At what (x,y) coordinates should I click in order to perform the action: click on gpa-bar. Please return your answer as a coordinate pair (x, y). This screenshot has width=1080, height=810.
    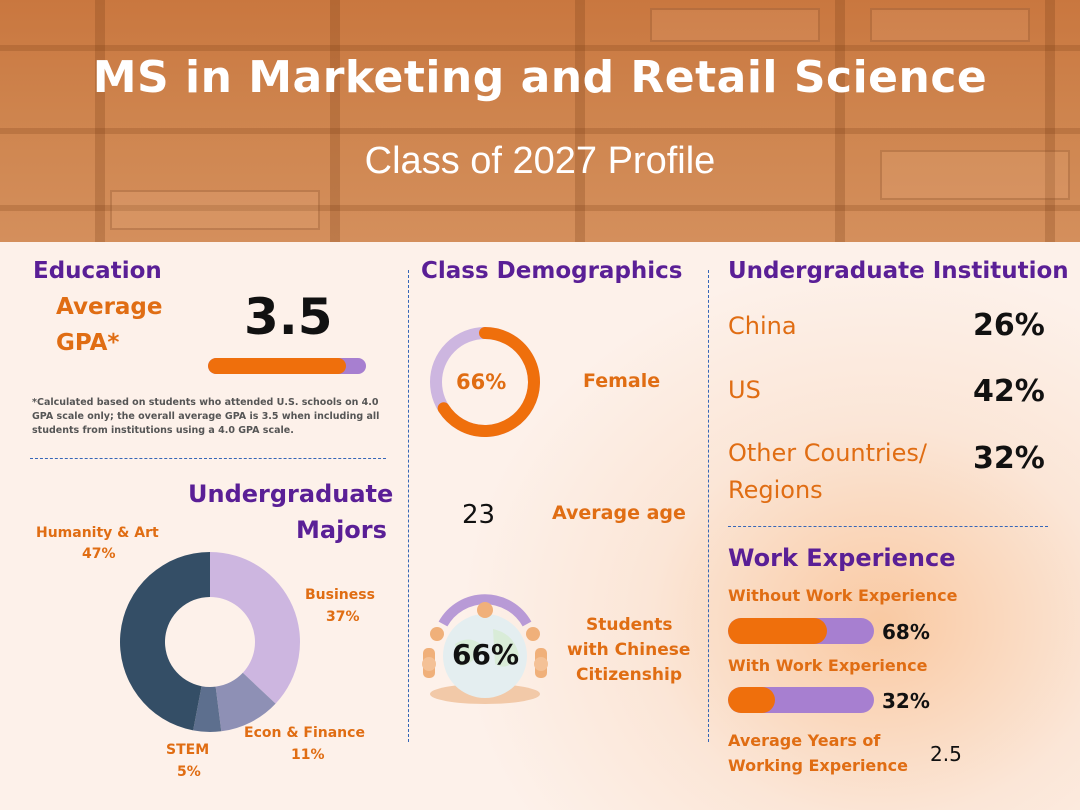
    Looking at the image, I should click on (287, 366).